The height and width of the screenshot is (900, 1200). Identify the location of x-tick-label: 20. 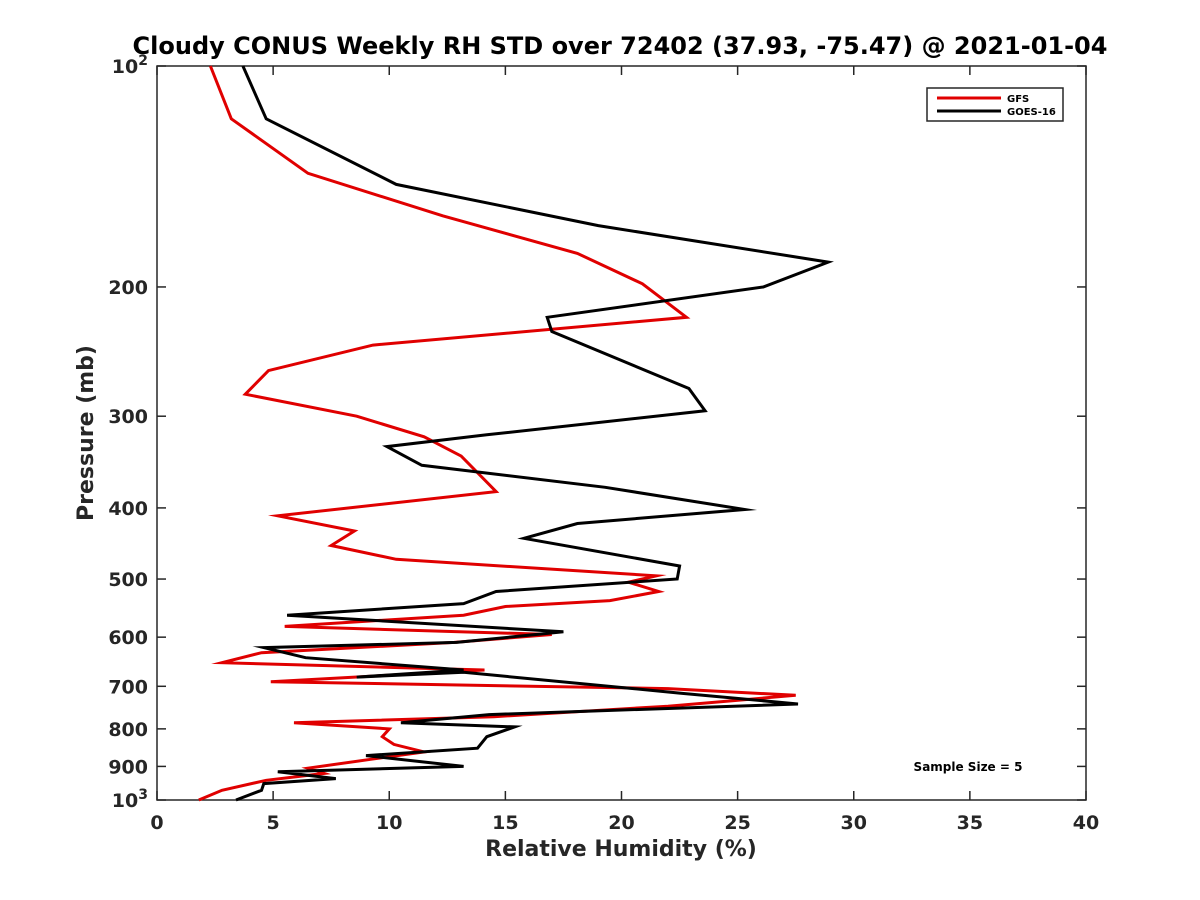
(621, 823).